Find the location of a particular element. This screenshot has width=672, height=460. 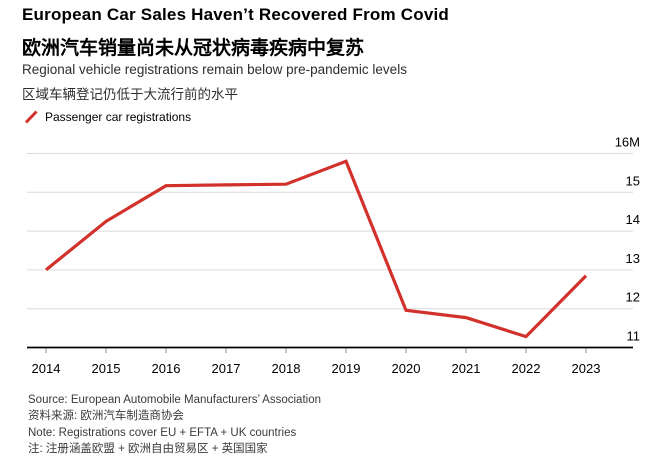

x-axis-label: 2022 is located at coordinates (526, 368).